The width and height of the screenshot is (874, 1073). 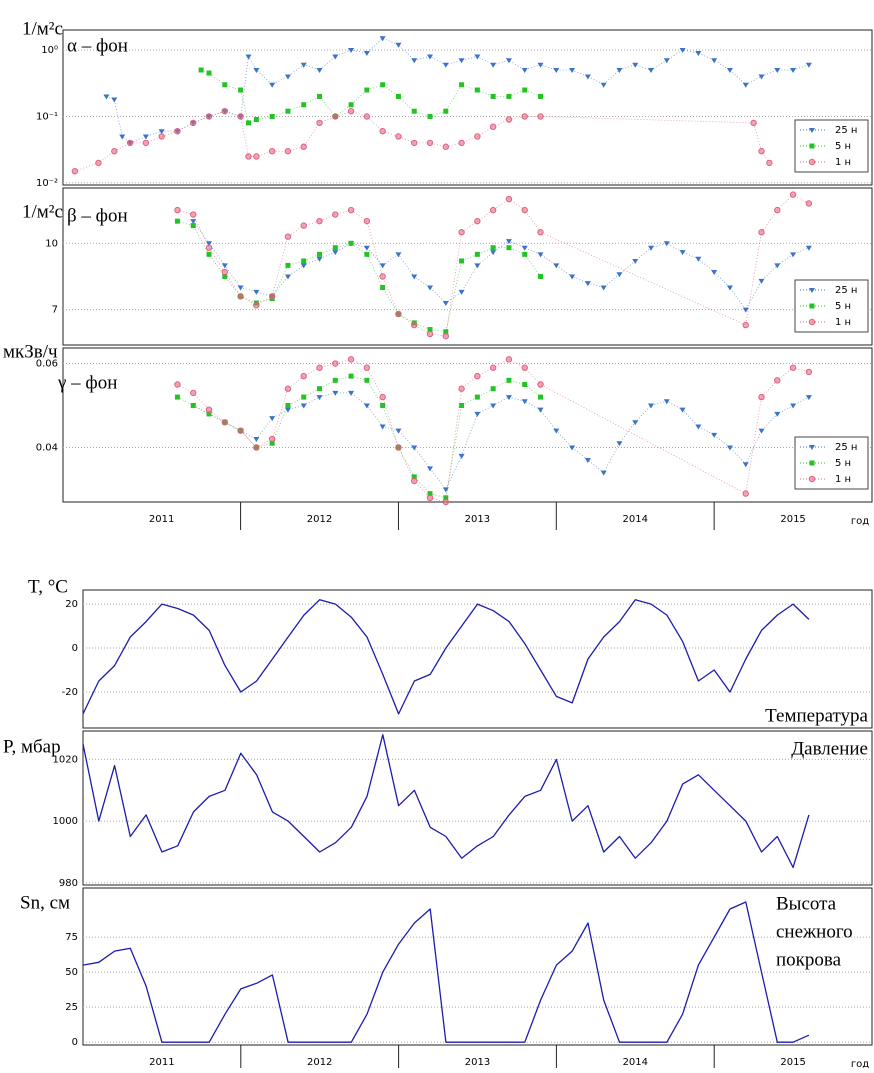 I want to click on y-tick-label: 1020, so click(x=65, y=759).